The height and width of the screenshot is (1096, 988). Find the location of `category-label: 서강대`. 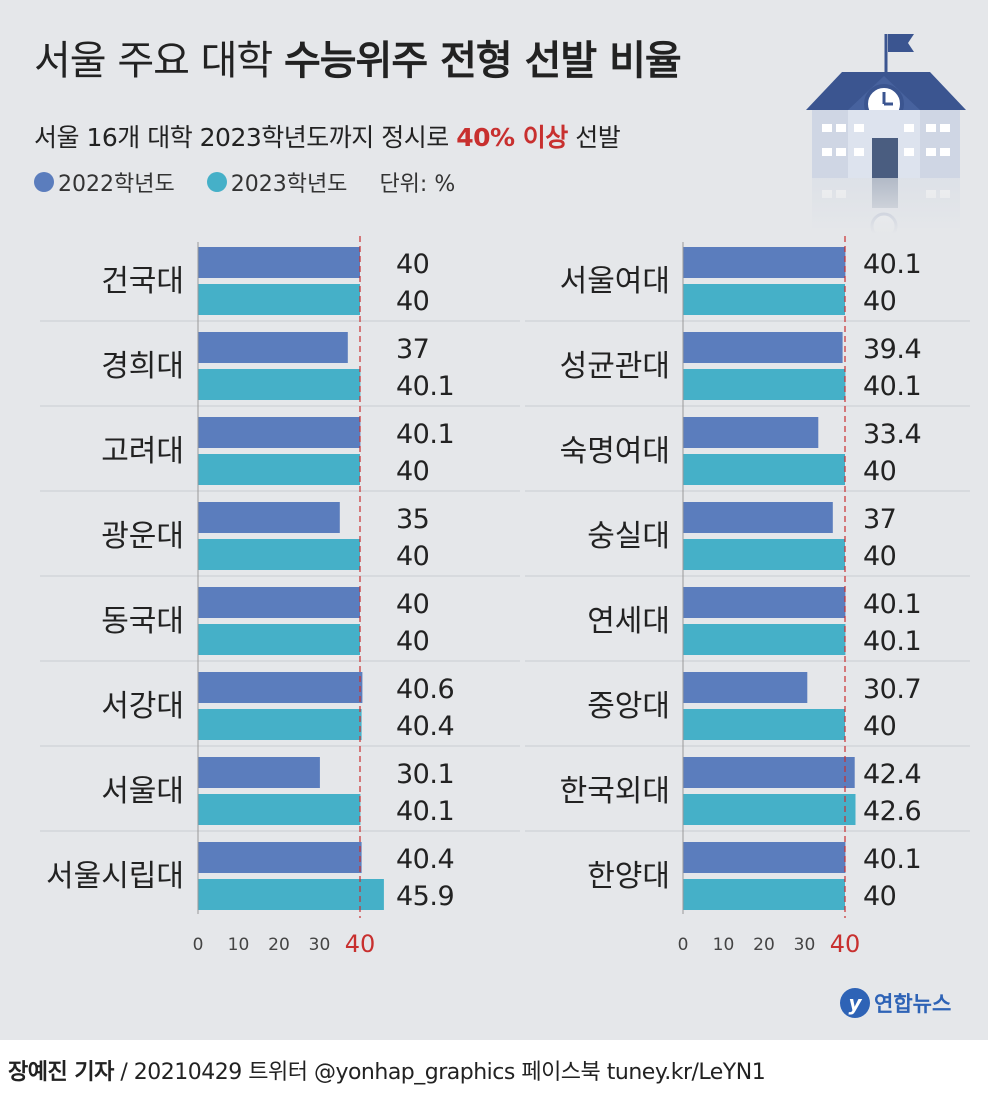

category-label: 서강대 is located at coordinates (142, 706).